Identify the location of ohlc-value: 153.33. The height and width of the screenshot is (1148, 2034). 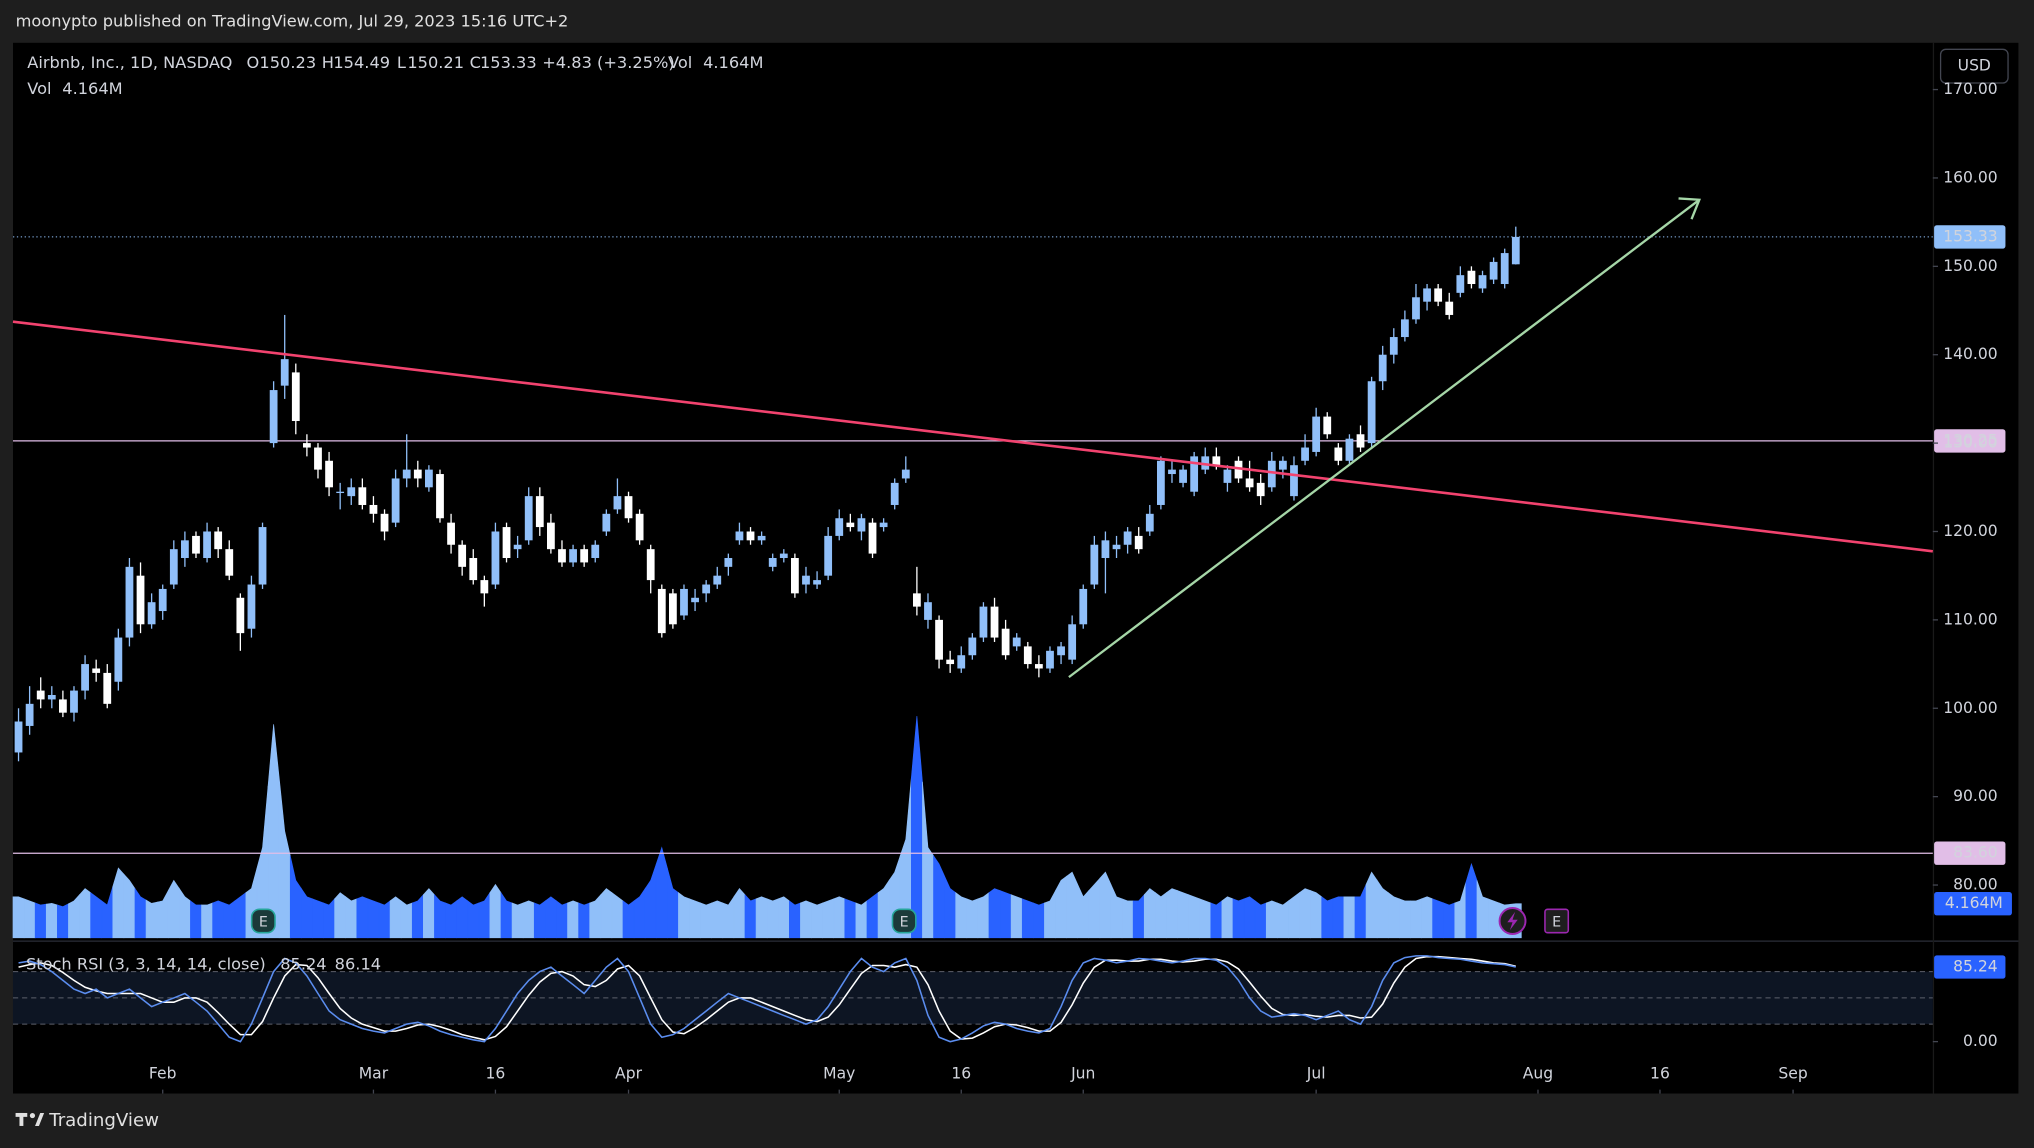
(508, 62).